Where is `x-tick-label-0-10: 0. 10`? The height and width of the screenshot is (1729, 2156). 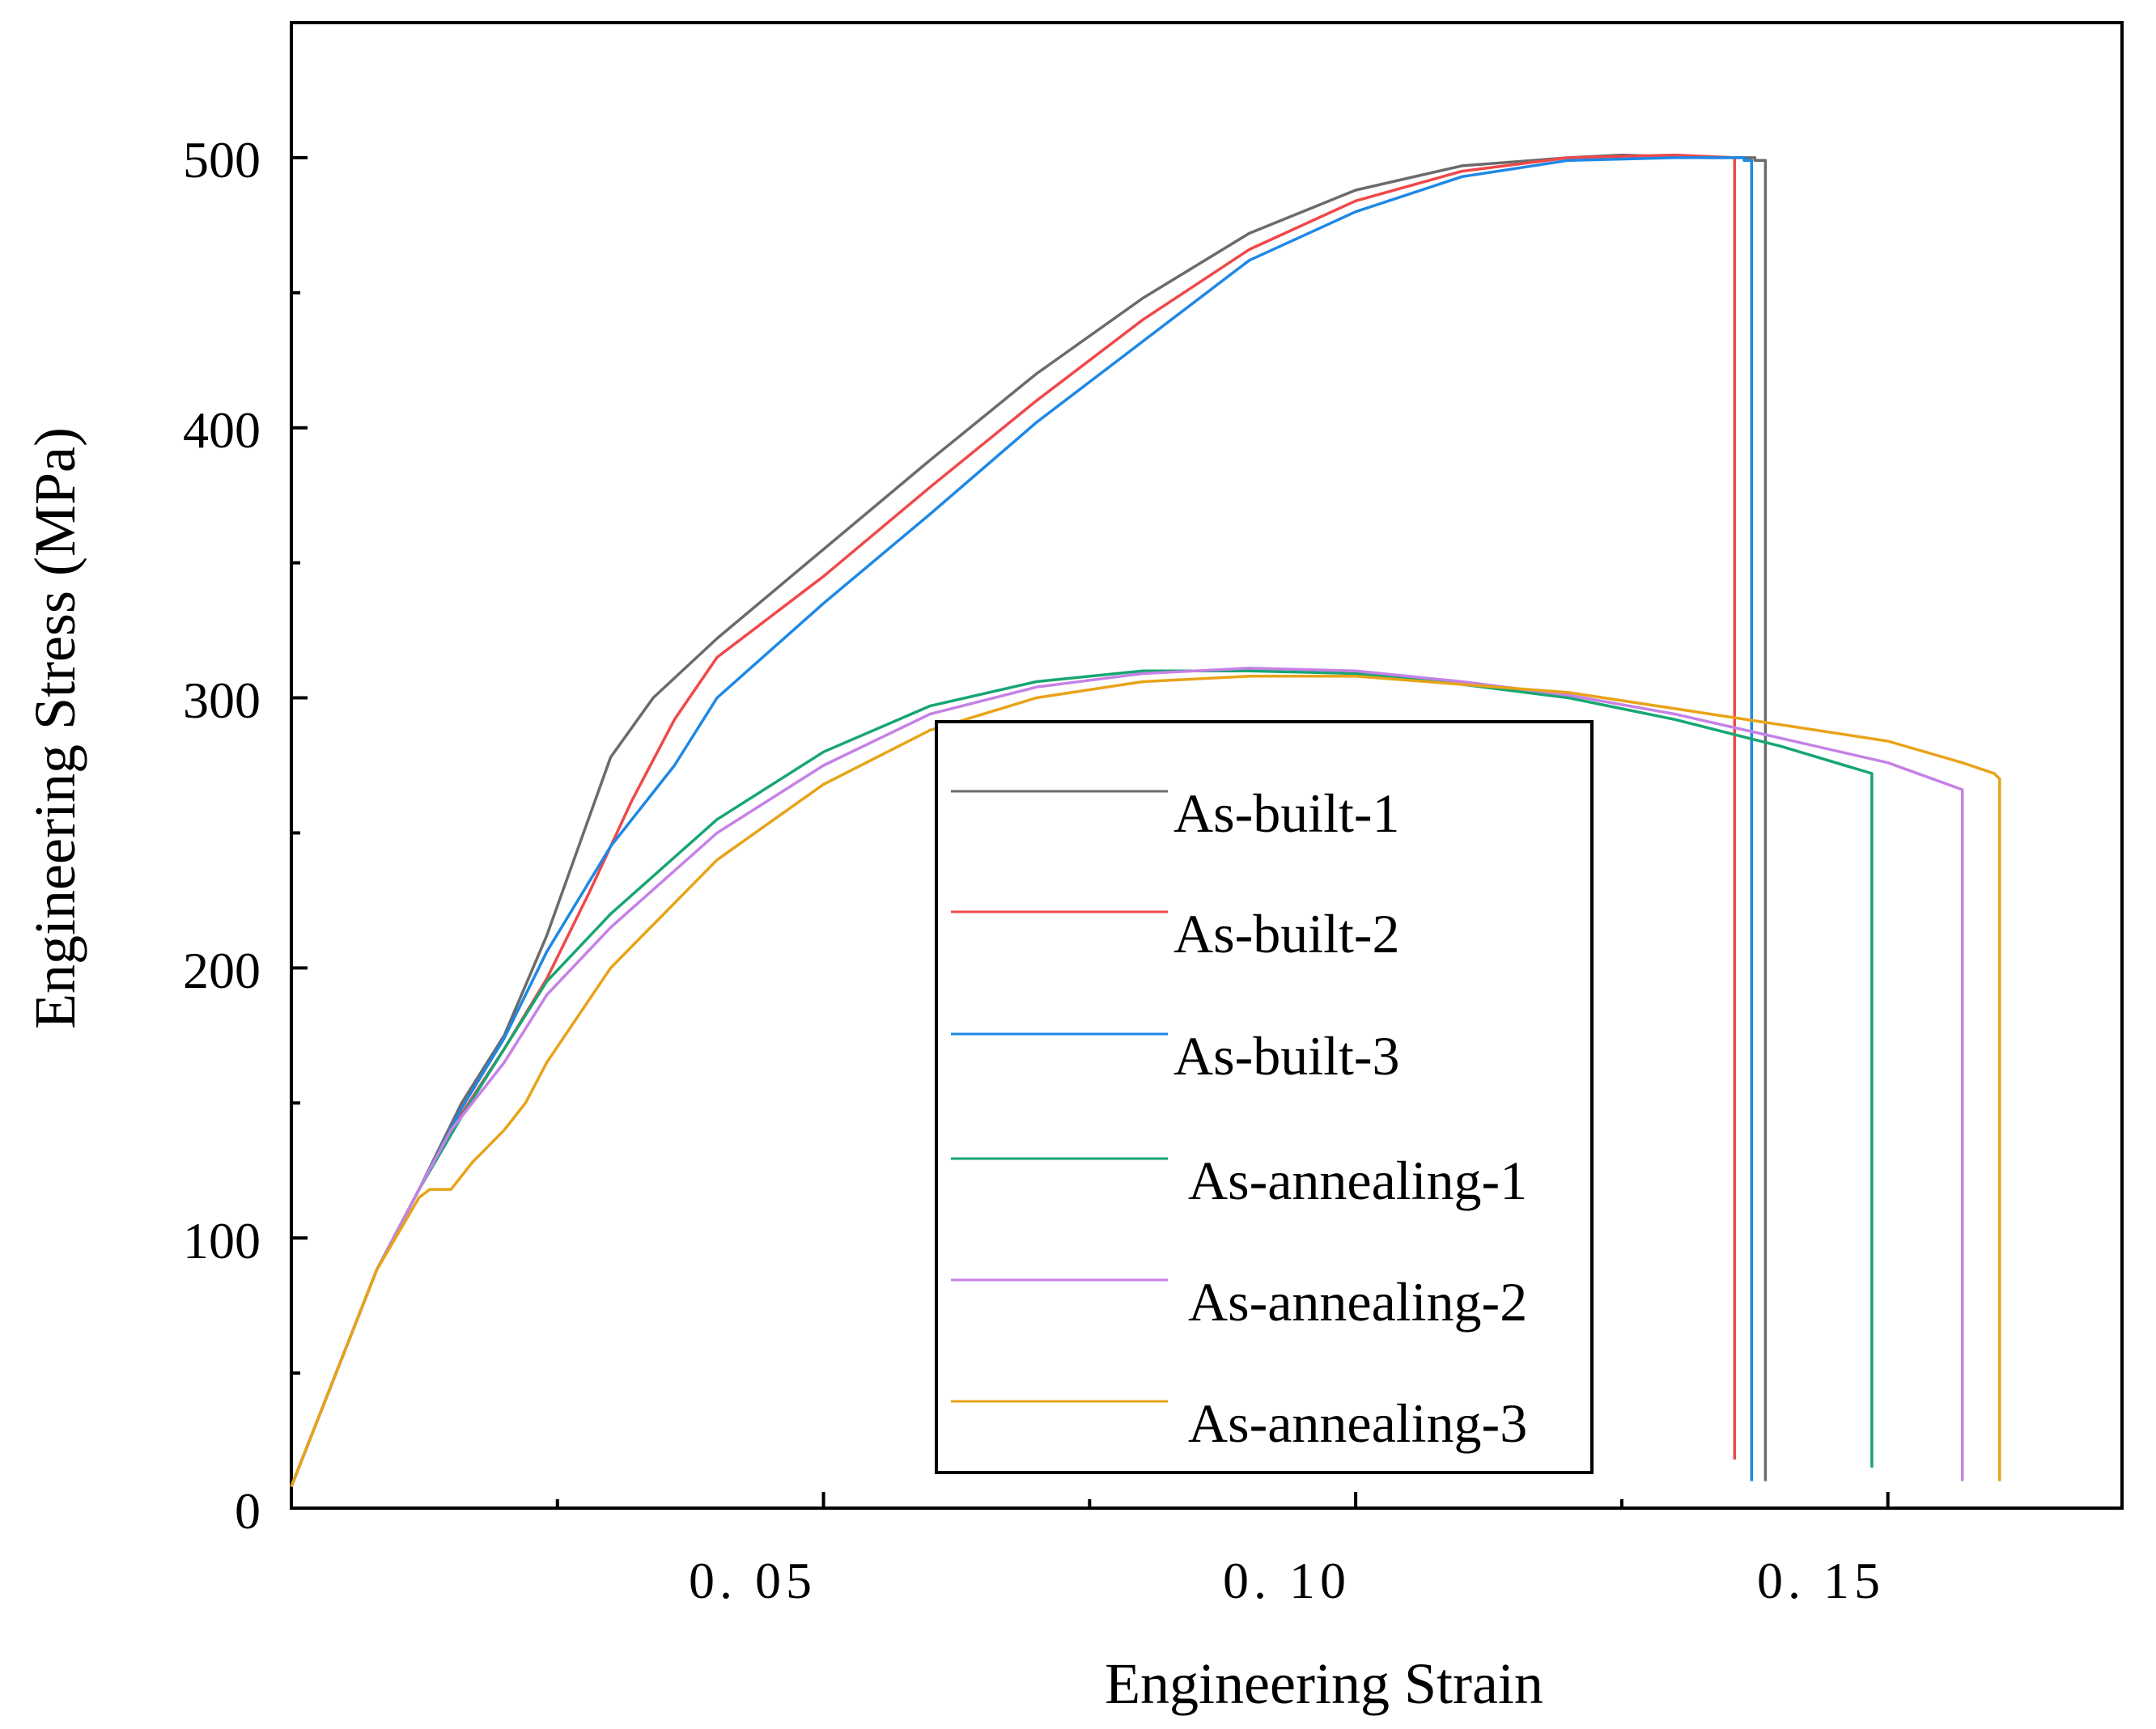 x-tick-label-0-10: 0. 10 is located at coordinates (1287, 1580).